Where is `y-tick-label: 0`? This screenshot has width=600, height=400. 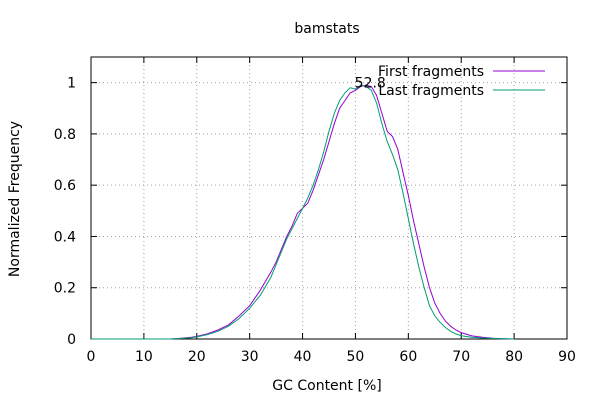 y-tick-label: 0 is located at coordinates (71, 340).